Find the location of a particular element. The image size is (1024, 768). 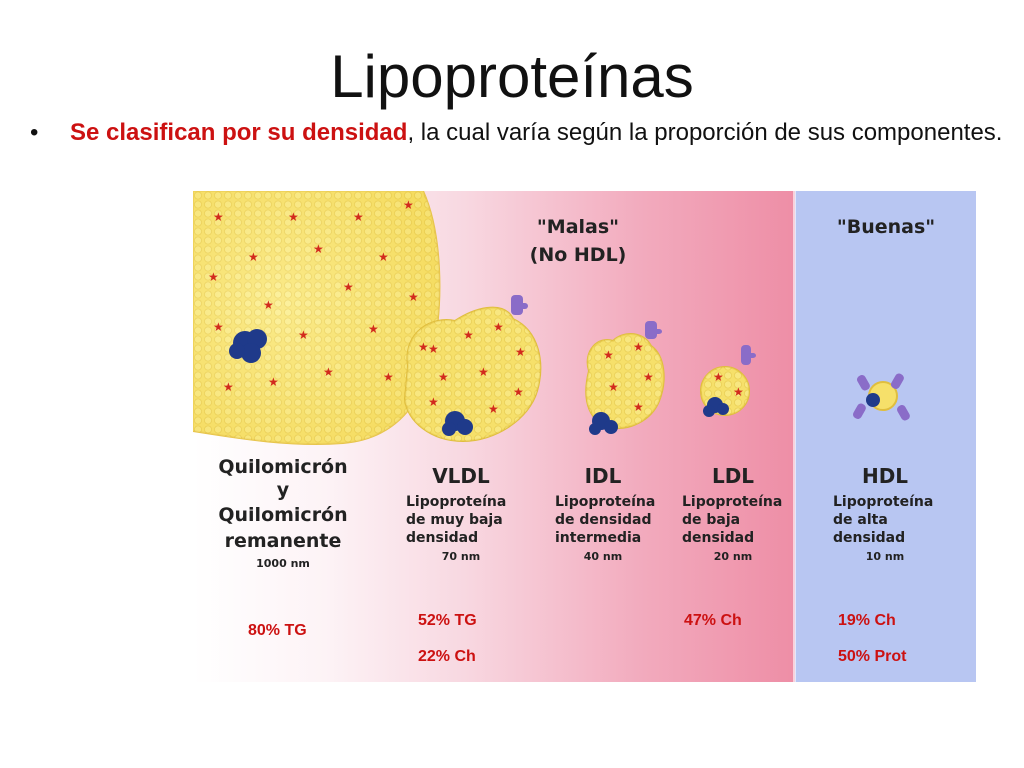

vldl-line1: Lipoproteína is located at coordinates (456, 502).